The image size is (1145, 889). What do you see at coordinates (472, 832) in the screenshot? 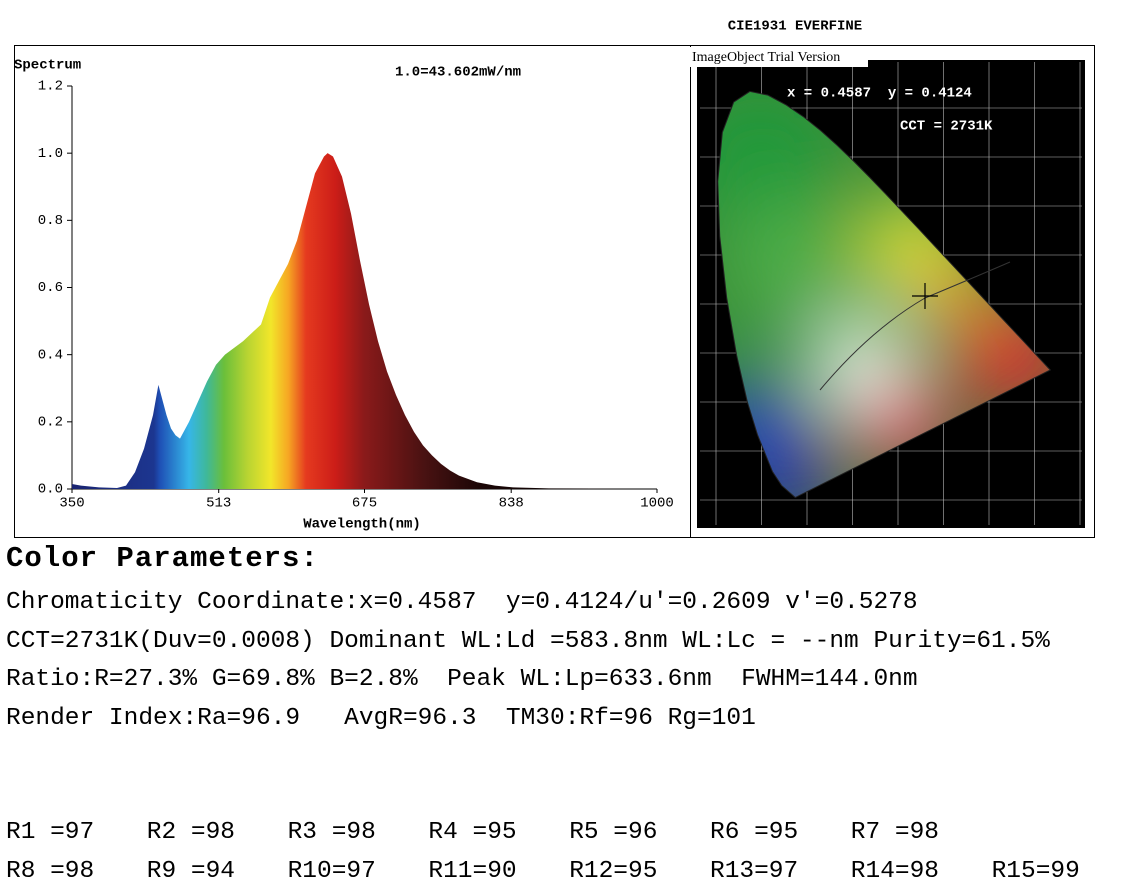
I see `render-value: R4 =95` at bounding box center [472, 832].